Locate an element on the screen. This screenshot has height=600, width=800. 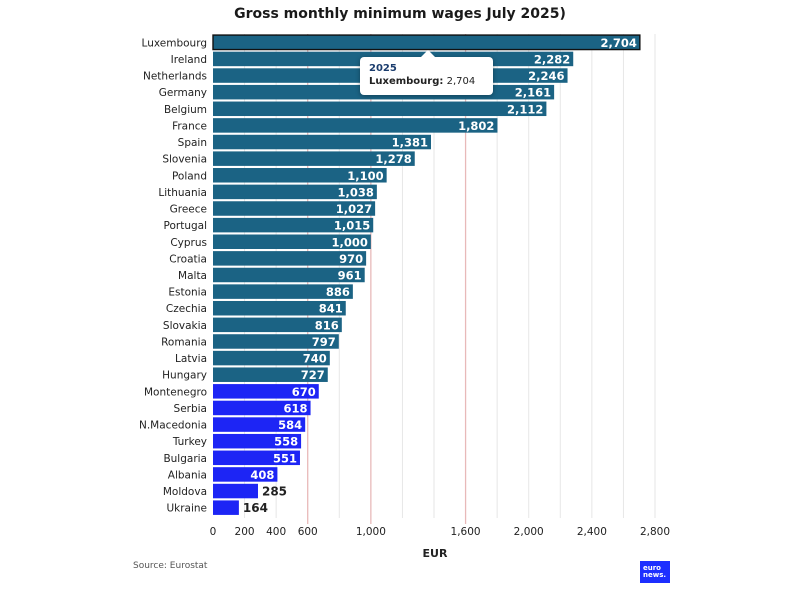
category-label: Poland is located at coordinates (189, 176).